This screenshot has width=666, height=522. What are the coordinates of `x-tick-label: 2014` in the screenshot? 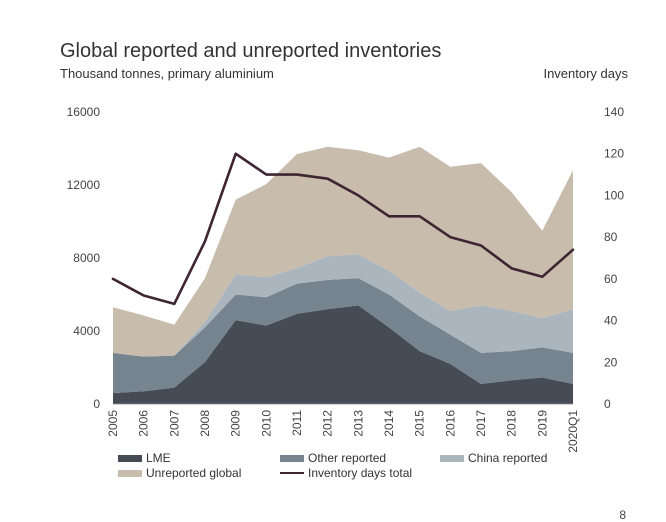 It's located at (389, 423).